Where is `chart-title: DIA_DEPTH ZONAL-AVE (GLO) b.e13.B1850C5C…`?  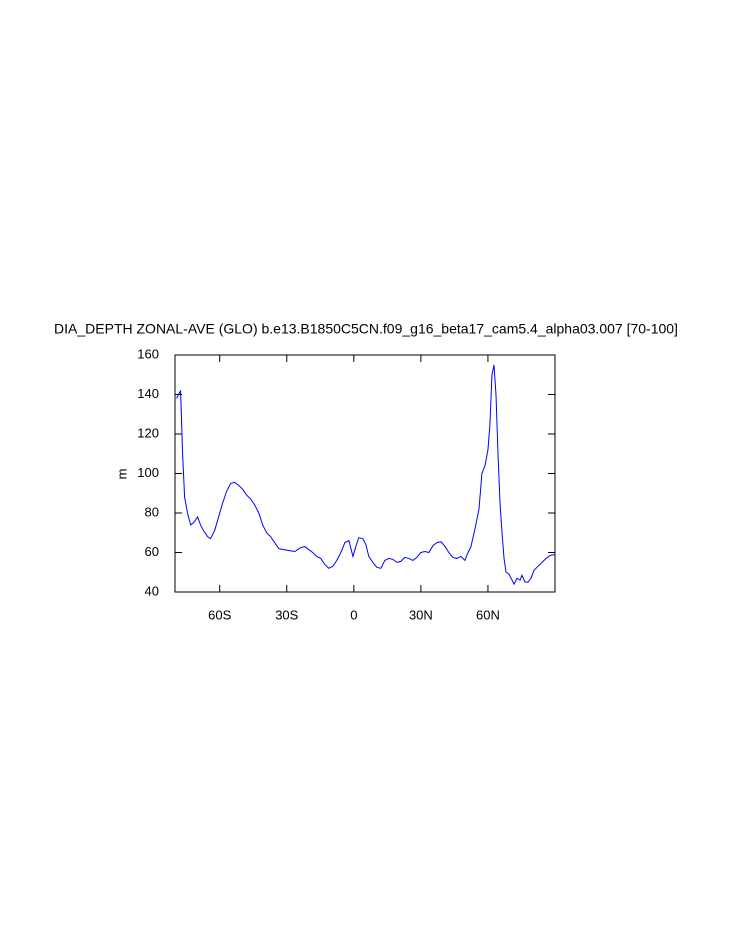 chart-title: DIA_DEPTH ZONAL-AVE (GLO) b.e13.B1850C5C… is located at coordinates (366, 329).